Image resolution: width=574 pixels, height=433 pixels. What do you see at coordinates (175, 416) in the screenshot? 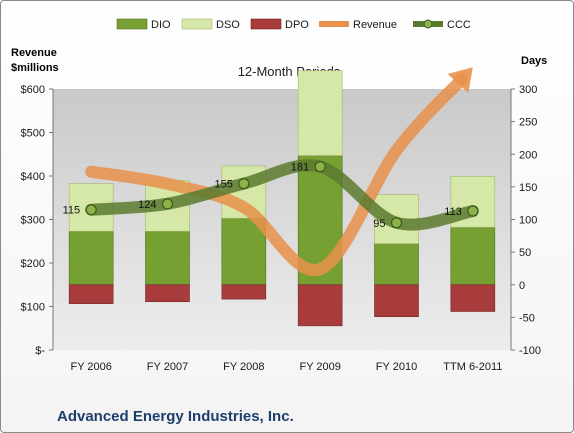
I see `company-name: Advanced Energy Industries, Inc.` at bounding box center [175, 416].